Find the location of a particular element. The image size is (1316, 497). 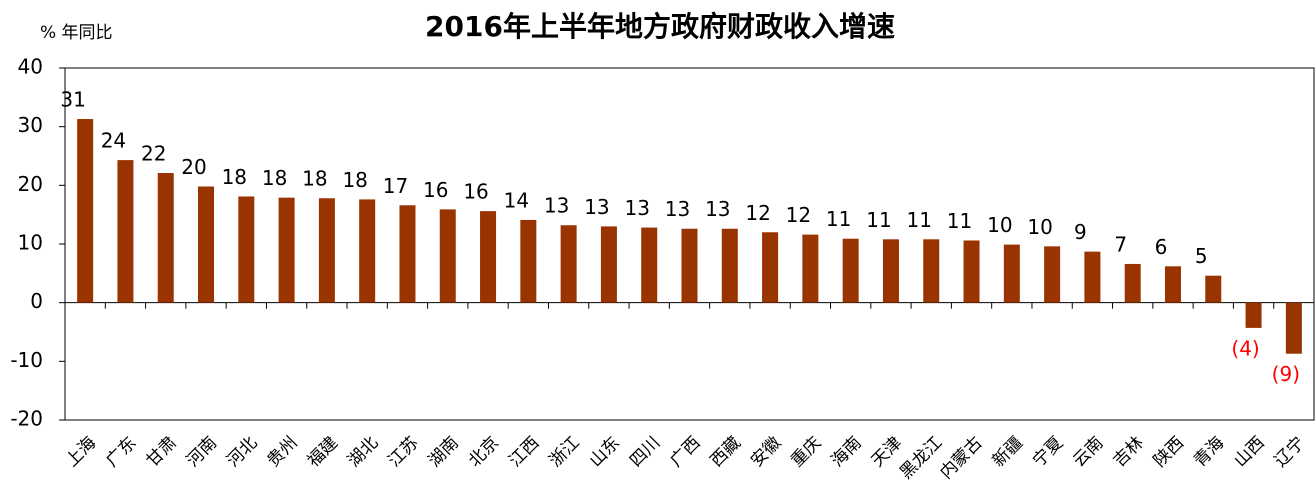

data-label: 14 is located at coordinates (516, 200).